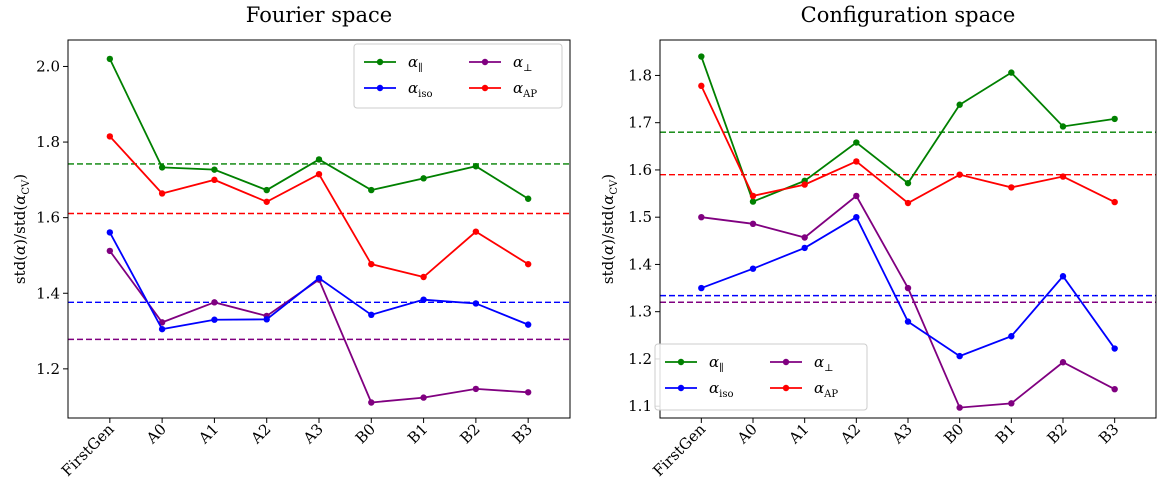 The height and width of the screenshot is (484, 1161). What do you see at coordinates (48, 66) in the screenshot?
I see `y-tick-label: 2.0` at bounding box center [48, 66].